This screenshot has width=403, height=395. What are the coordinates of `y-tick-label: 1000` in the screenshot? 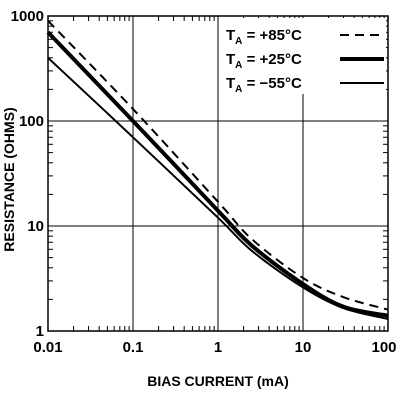 It's located at (27, 16).